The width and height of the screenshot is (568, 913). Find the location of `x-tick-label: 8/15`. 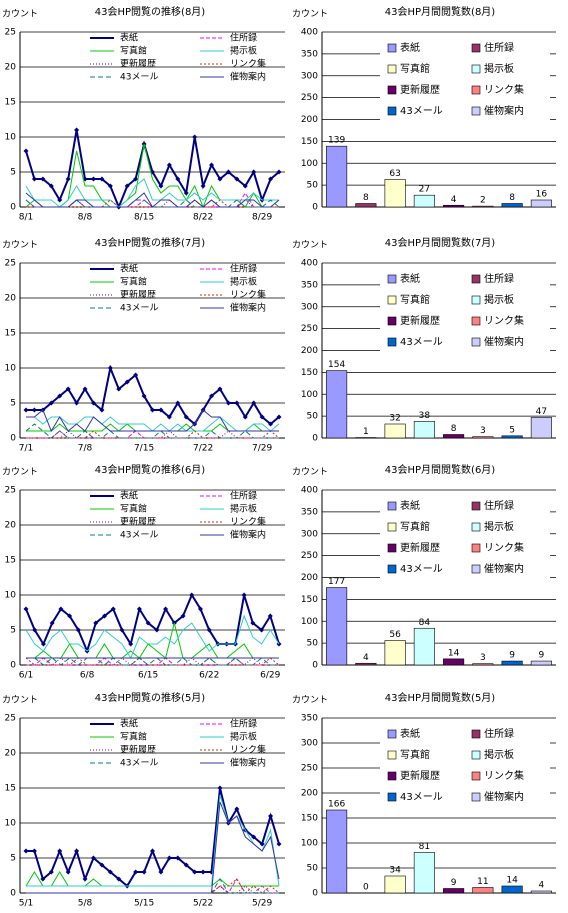

x-tick-label: 8/15 is located at coordinates (144, 218).